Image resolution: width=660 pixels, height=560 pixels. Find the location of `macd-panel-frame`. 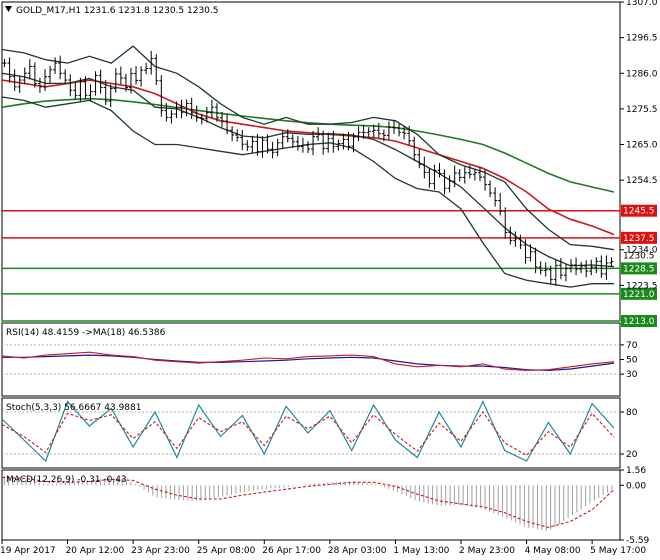

macd-panel-frame is located at coordinates (311, 505).